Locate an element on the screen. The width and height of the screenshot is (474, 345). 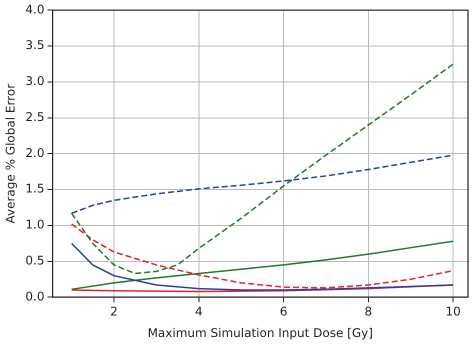
x-tick-label: 8 is located at coordinates (368, 311).